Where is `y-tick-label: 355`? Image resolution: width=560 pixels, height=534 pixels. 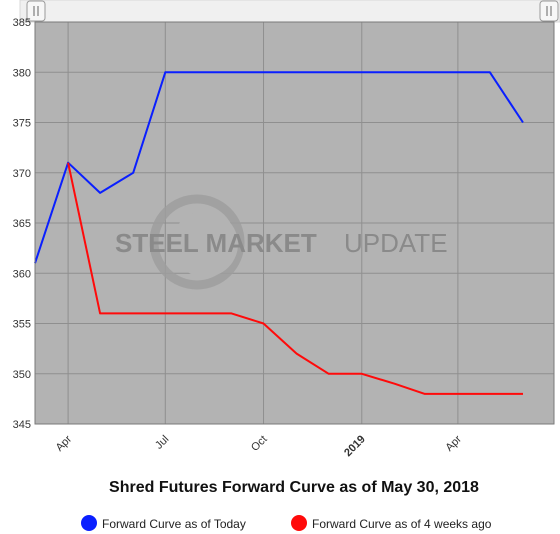
y-tick-label: 355 is located at coordinates (22, 325).